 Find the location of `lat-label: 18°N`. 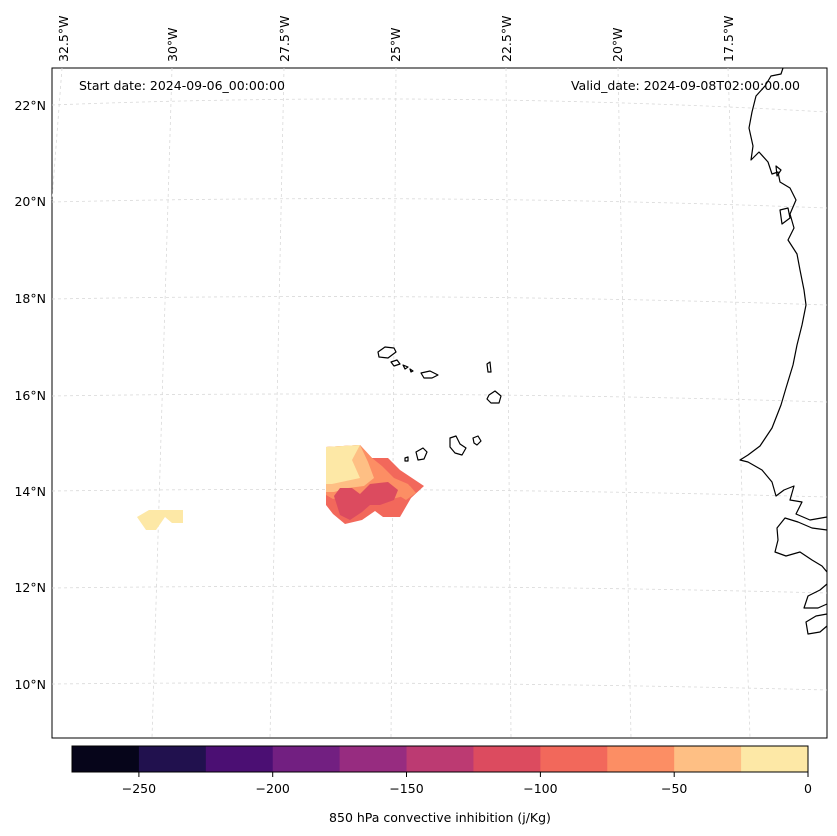

lat-label: 18°N is located at coordinates (30, 298).